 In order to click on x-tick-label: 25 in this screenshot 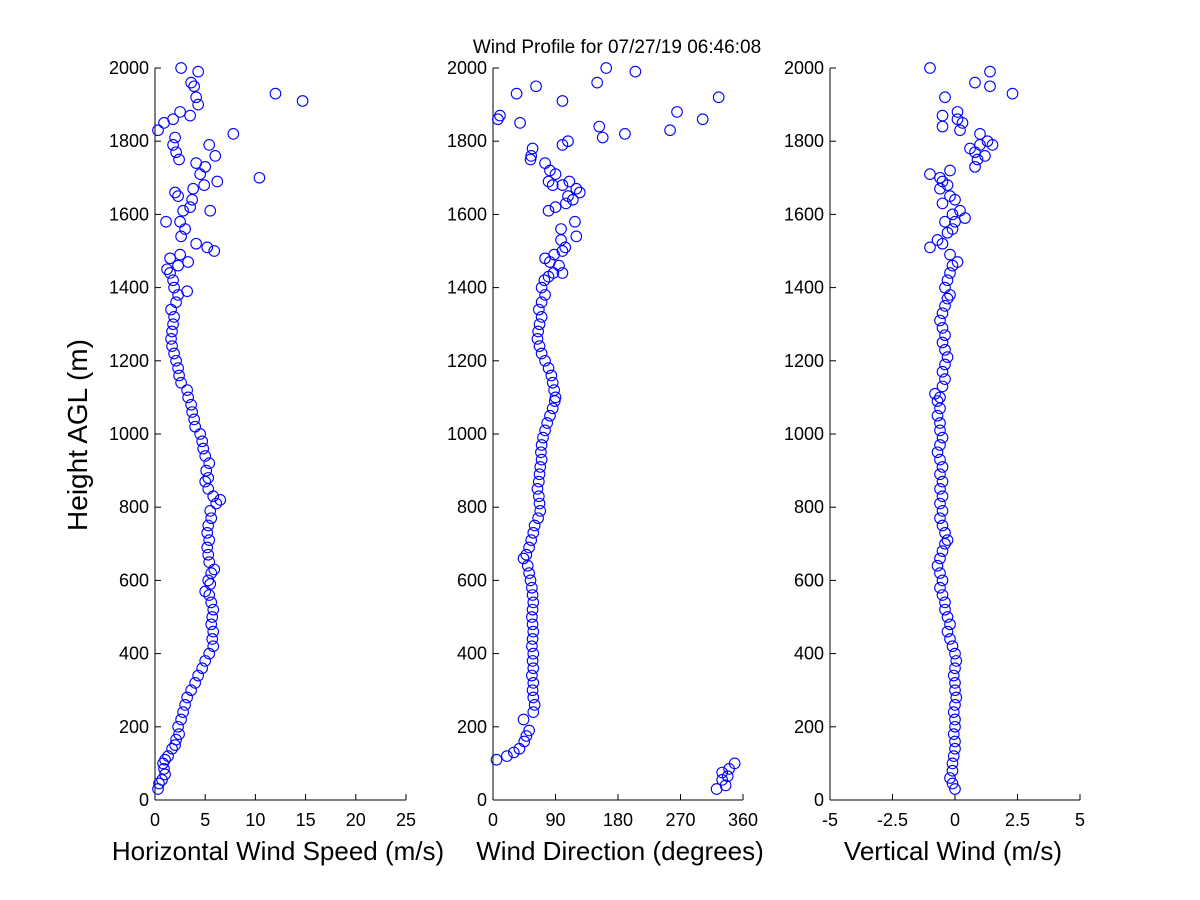, I will do `click(406, 820)`.